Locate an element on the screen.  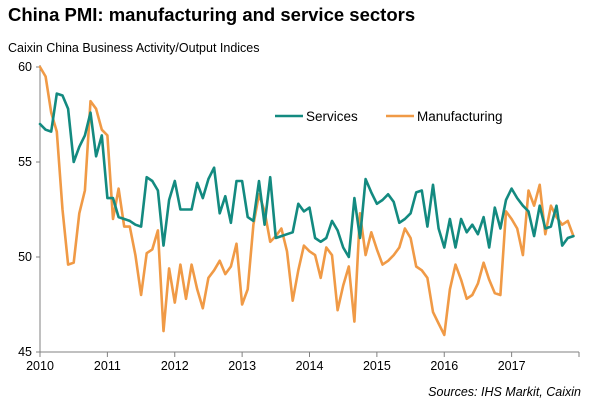
x-tick-label: 2011 is located at coordinates (107, 366).